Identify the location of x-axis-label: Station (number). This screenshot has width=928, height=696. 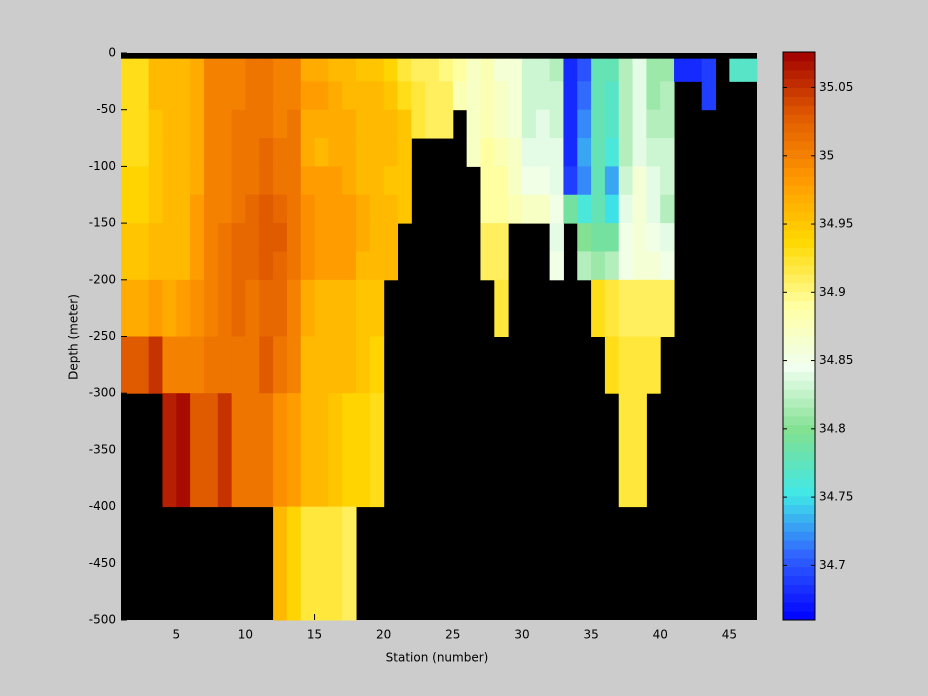
(437, 658).